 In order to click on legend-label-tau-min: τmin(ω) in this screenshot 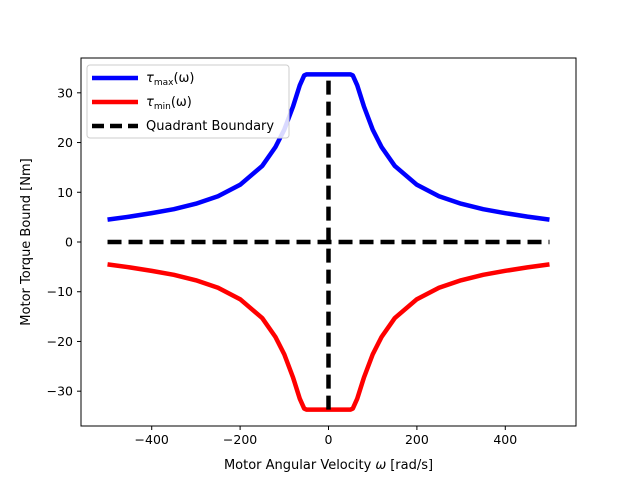, I will do `click(169, 103)`.